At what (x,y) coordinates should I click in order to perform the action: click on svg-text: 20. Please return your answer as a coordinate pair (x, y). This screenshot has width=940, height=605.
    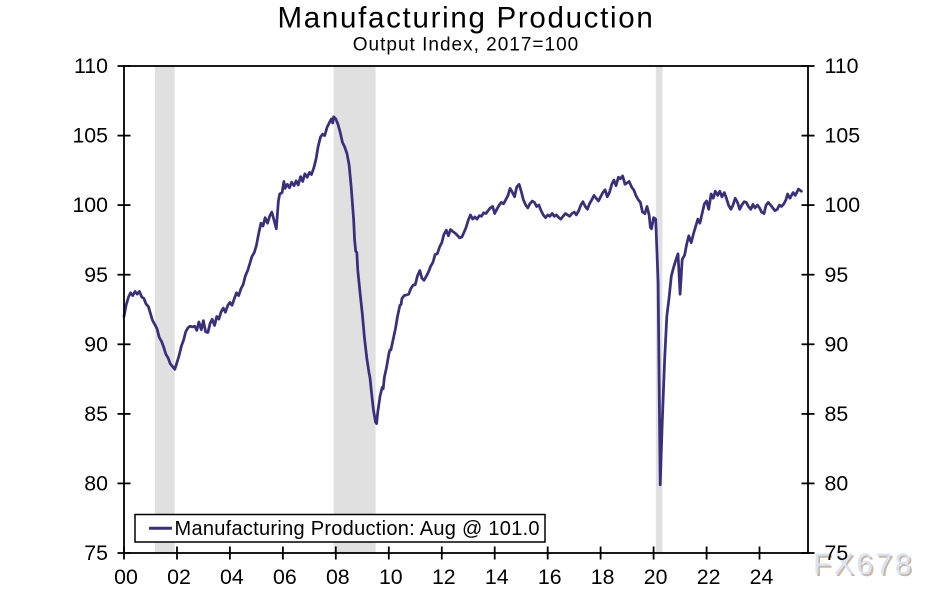
    Looking at the image, I should click on (656, 577).